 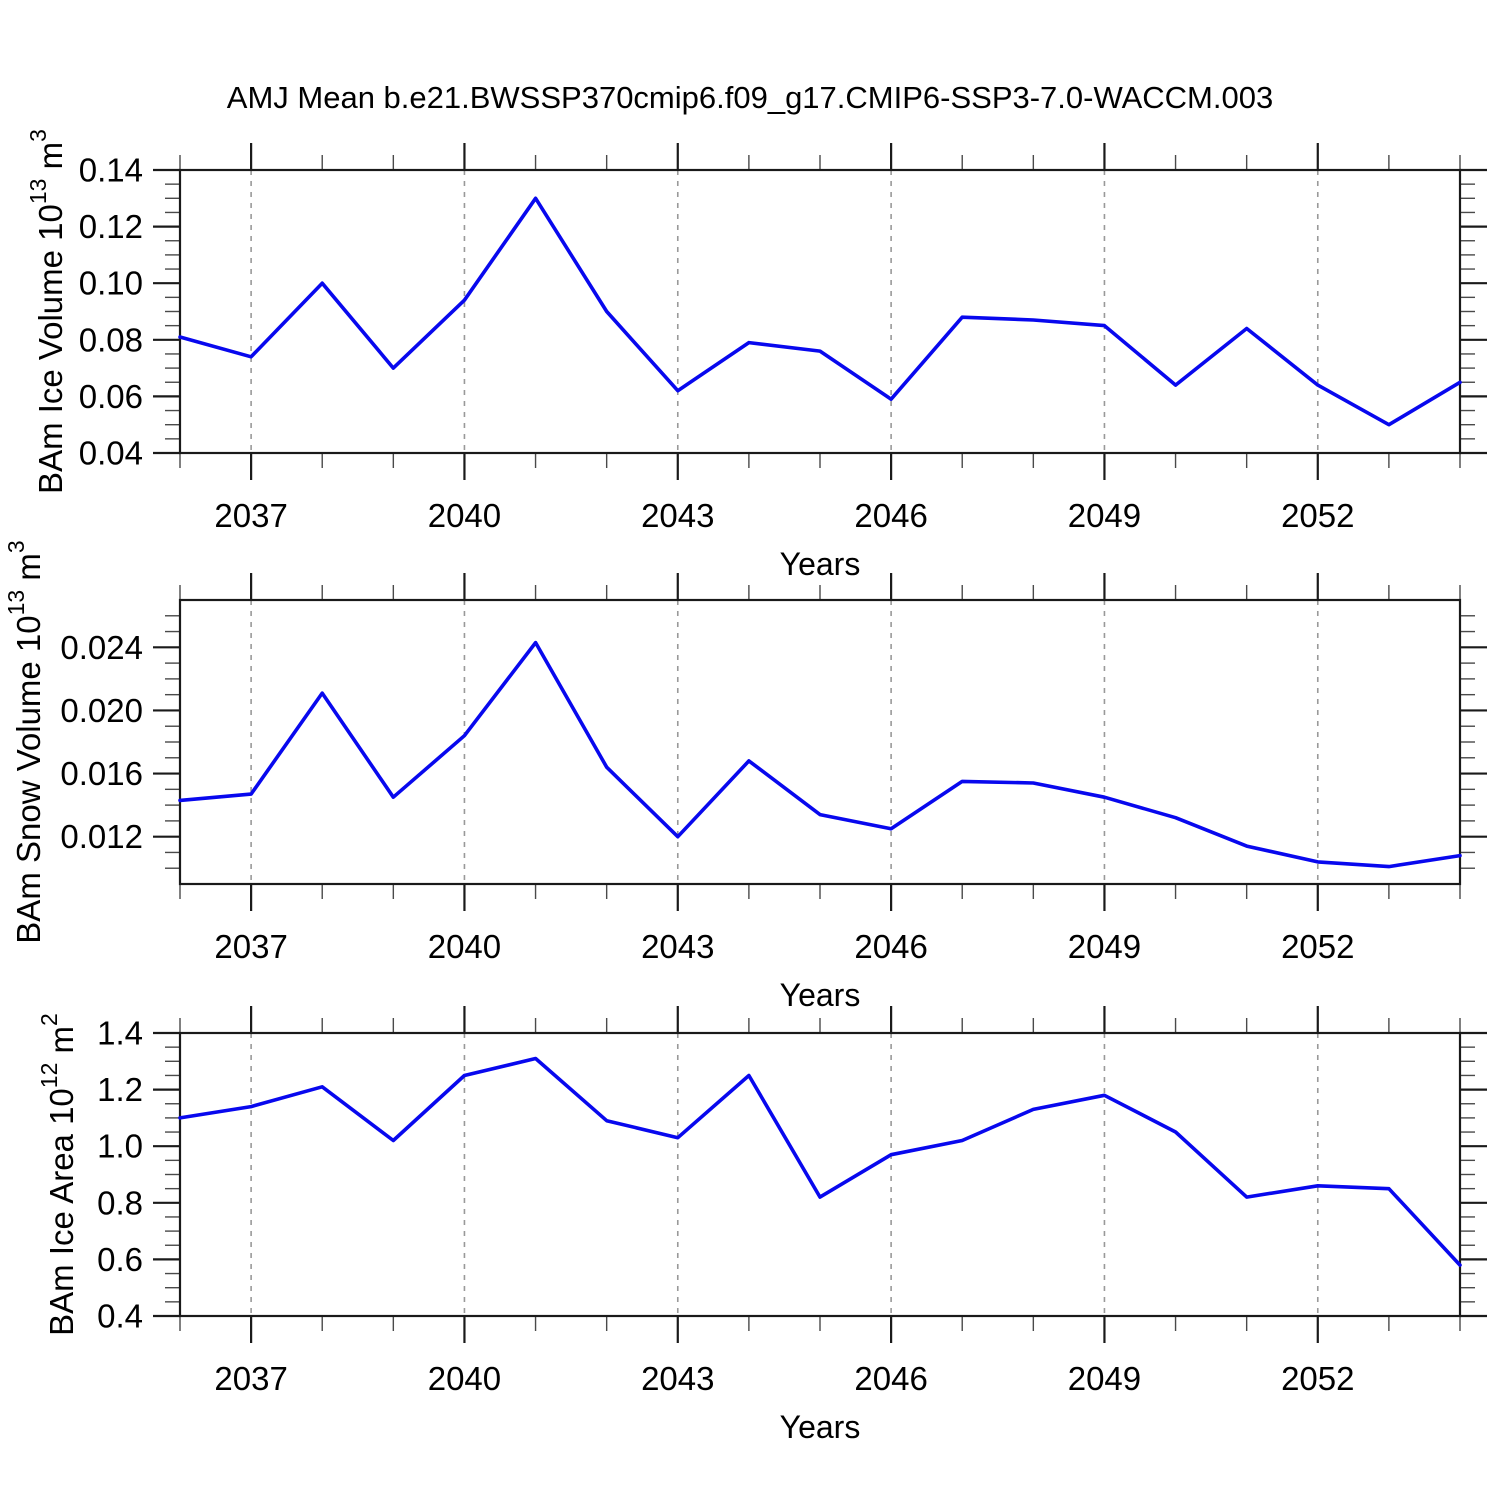 I want to click on y-tick-label: 1.2, so click(x=120, y=1089).